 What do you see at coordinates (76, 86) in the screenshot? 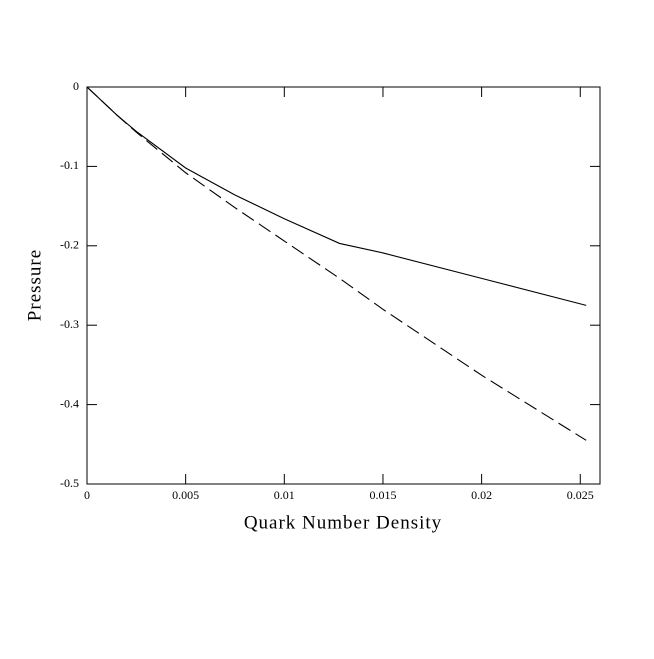
I see `y-tick-label: 0` at bounding box center [76, 86].